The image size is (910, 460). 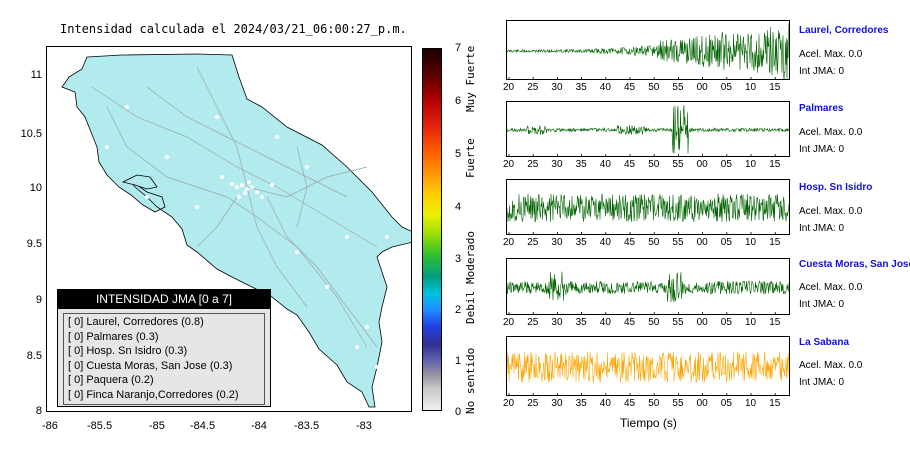 I want to click on station-name: Cuesta Moras, San Jose, so click(x=854, y=264).